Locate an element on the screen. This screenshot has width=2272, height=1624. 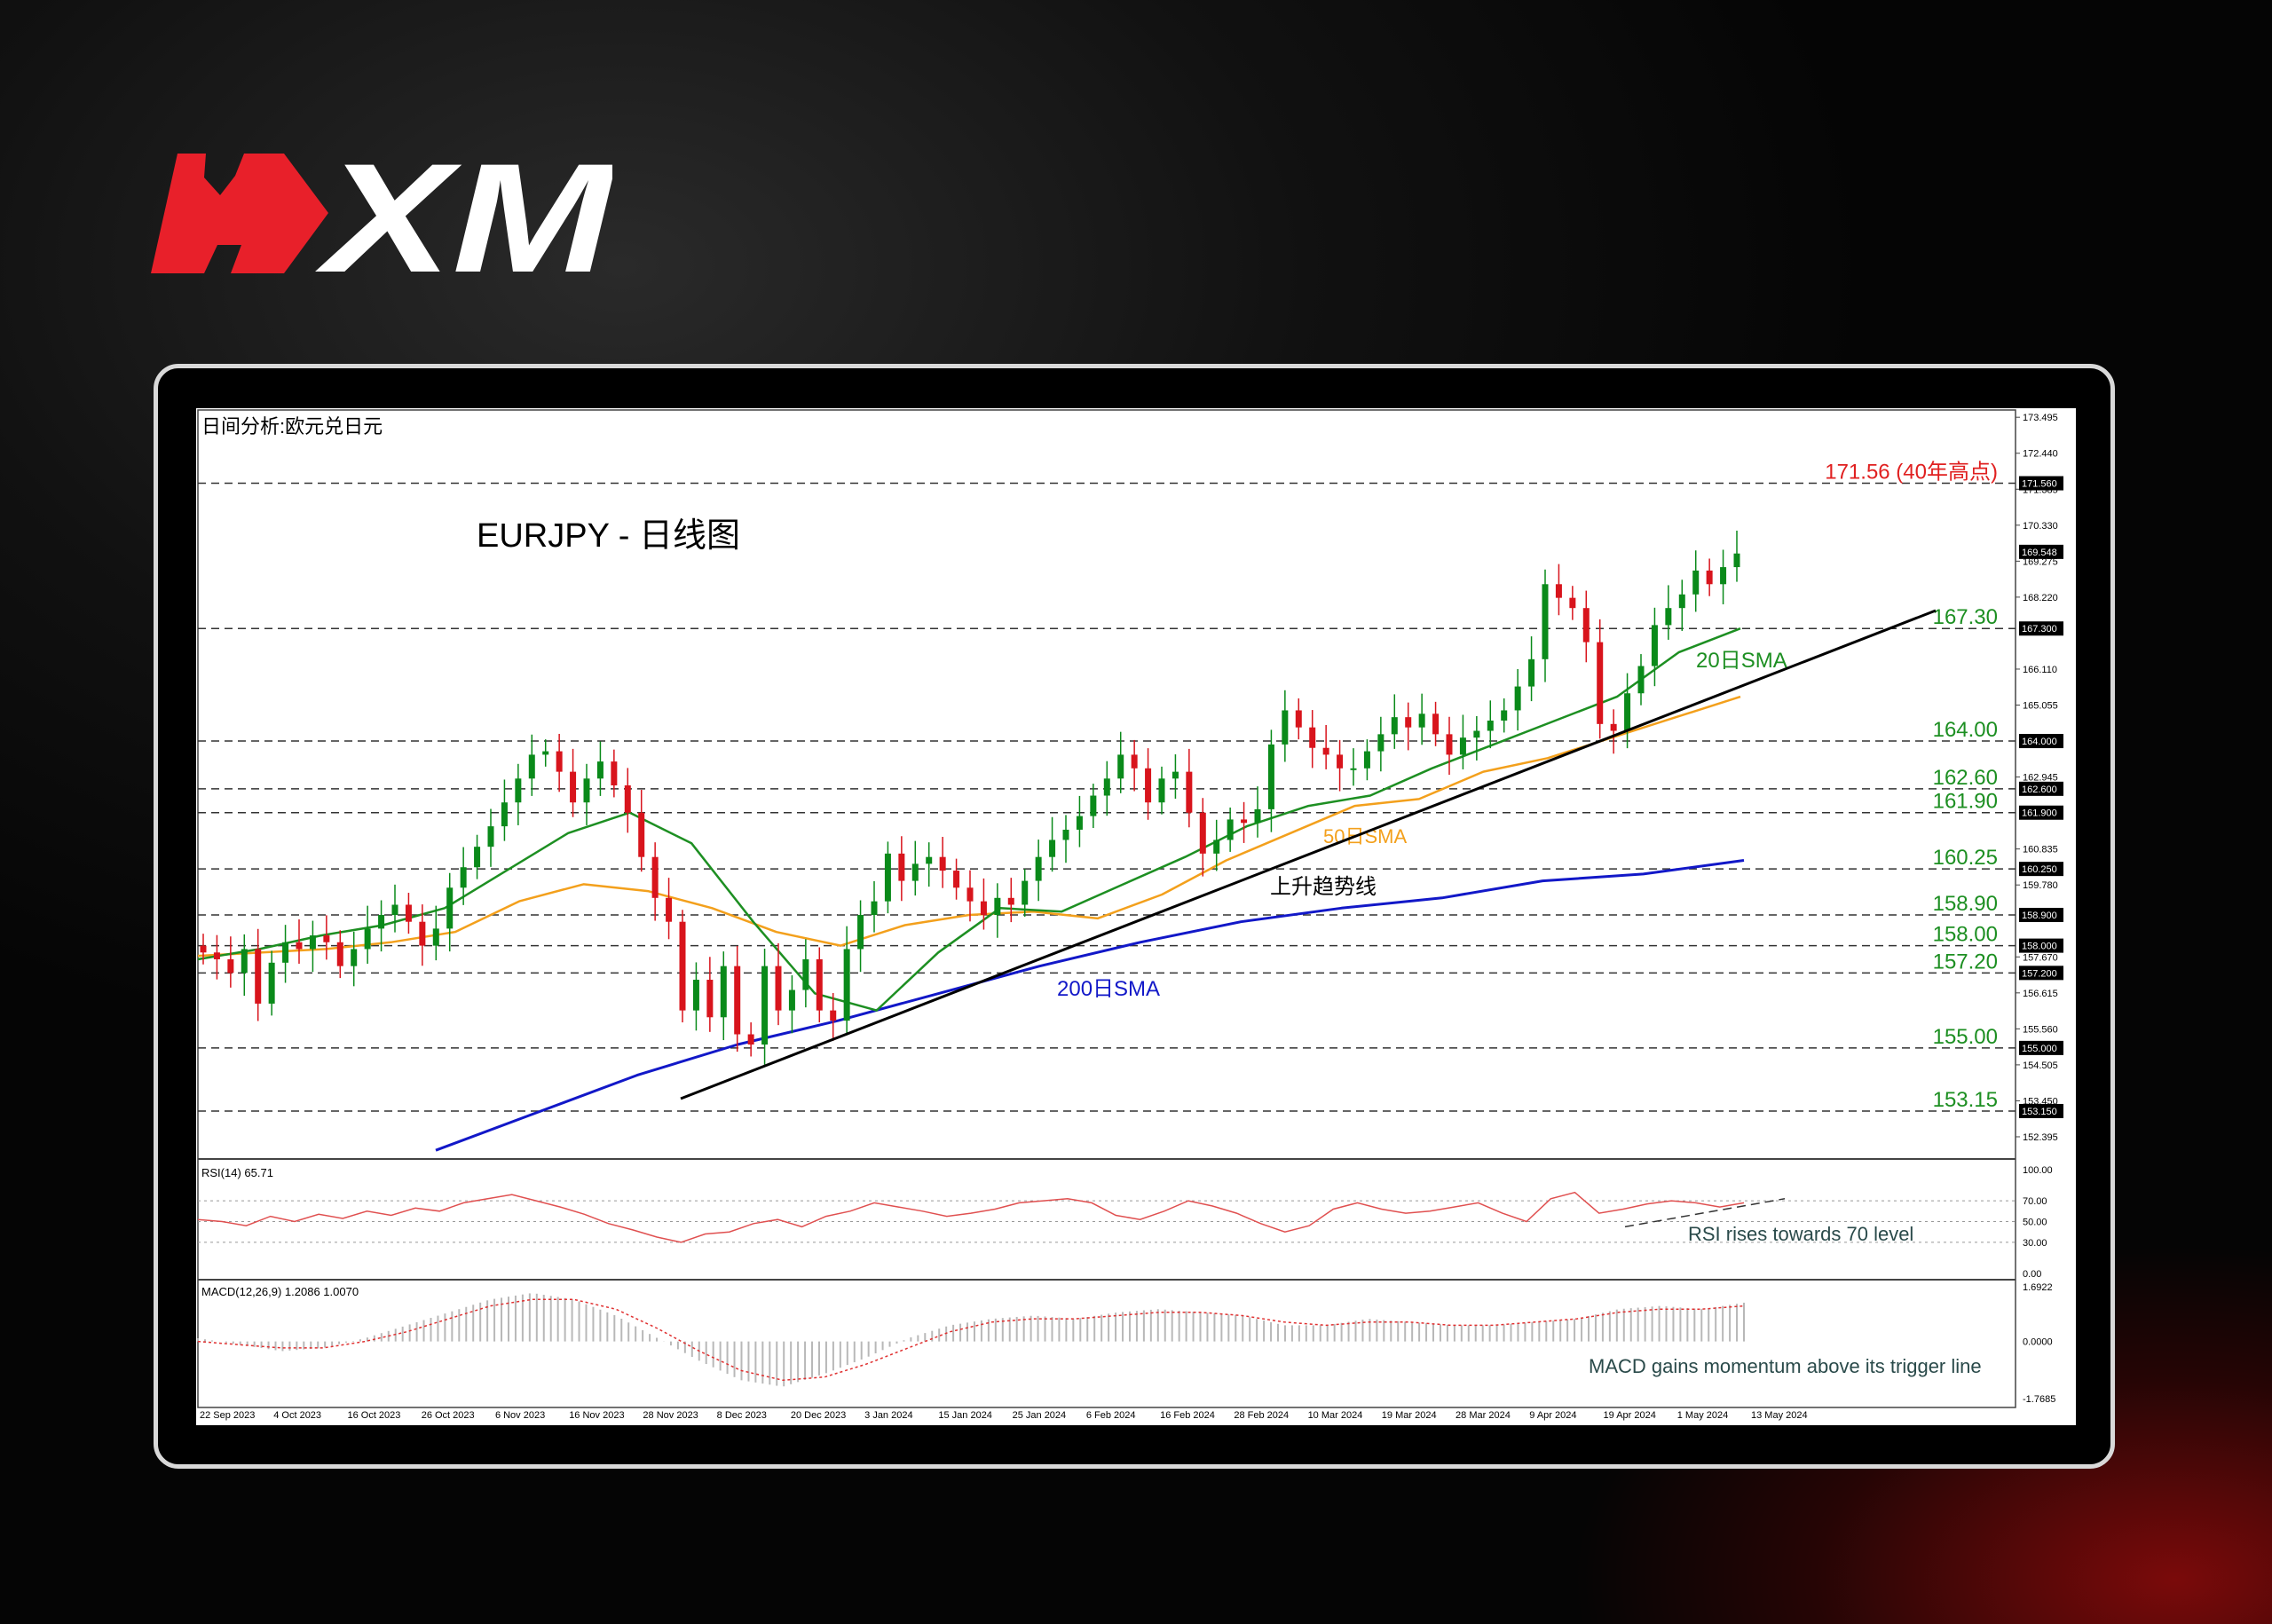
price-box-label: 155.000 is located at coordinates (2039, 1049).